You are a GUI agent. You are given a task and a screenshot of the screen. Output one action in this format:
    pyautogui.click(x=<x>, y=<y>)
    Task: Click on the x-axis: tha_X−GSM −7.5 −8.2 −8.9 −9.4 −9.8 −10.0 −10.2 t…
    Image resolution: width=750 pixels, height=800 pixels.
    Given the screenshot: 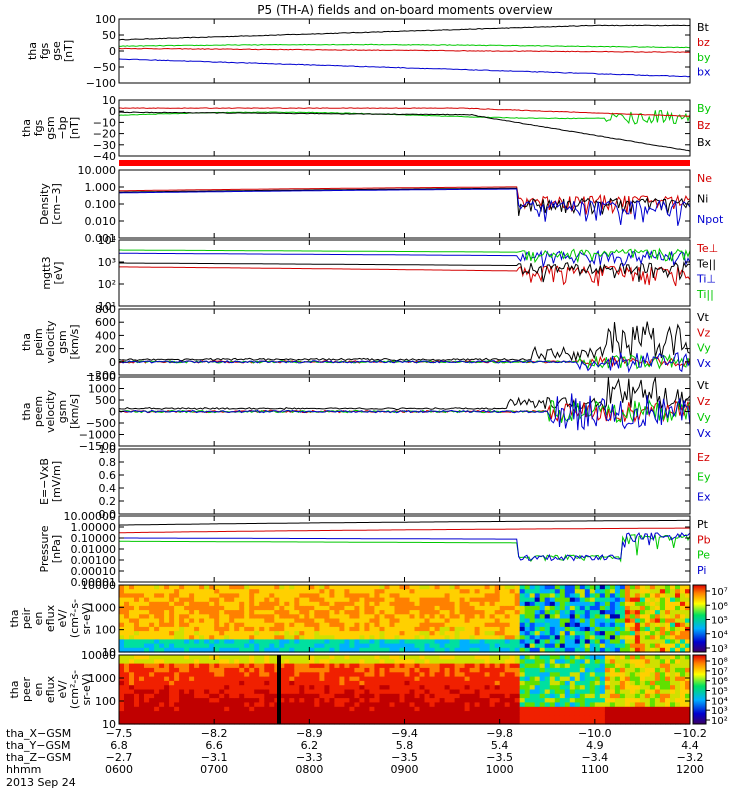 What is the action you would take?
    pyautogui.click(x=356, y=758)
    